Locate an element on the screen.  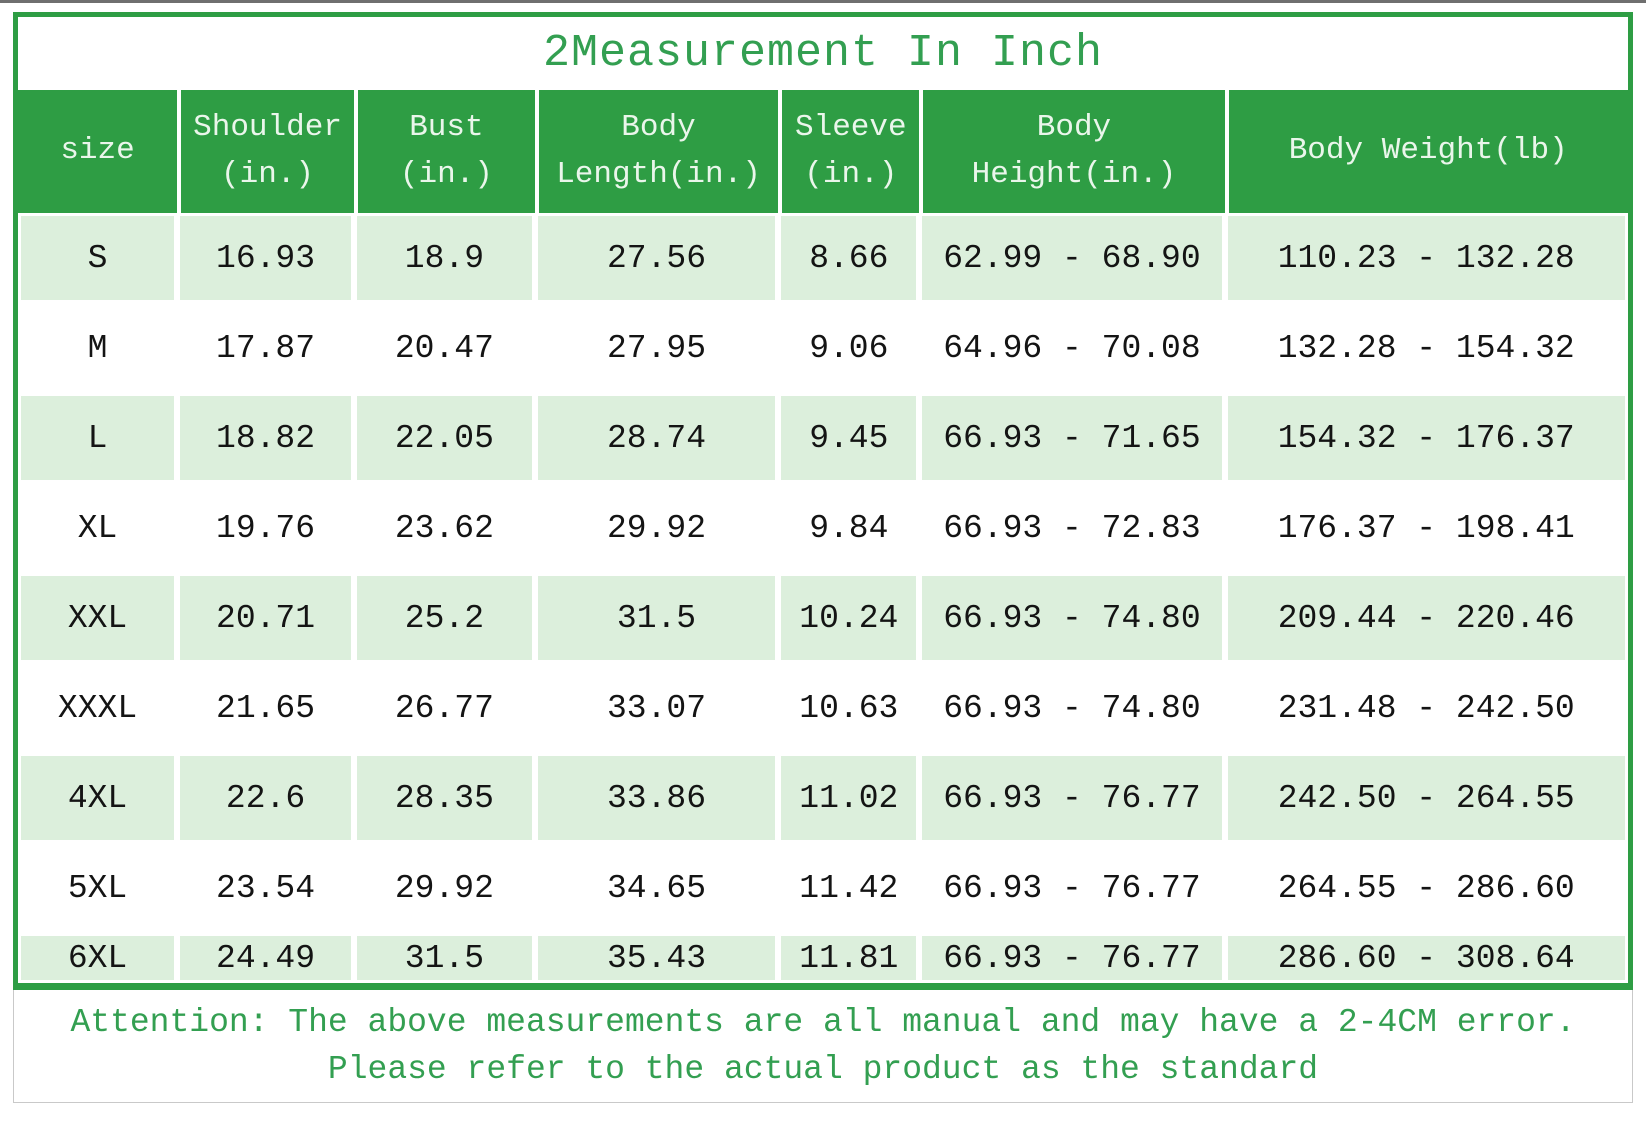
body-weight-cell: 242.50 - 264.55 is located at coordinates (1426, 798).